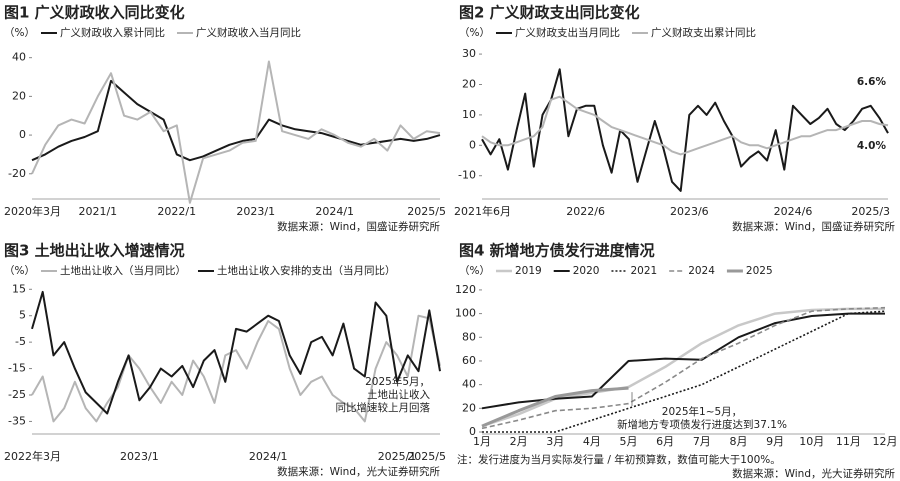 Image resolution: width=900 pixels, height=481 pixels. What do you see at coordinates (702, 424) in the screenshot?
I see `annotation: 新增地方专项债发行进度达到37.1%` at bounding box center [702, 424].